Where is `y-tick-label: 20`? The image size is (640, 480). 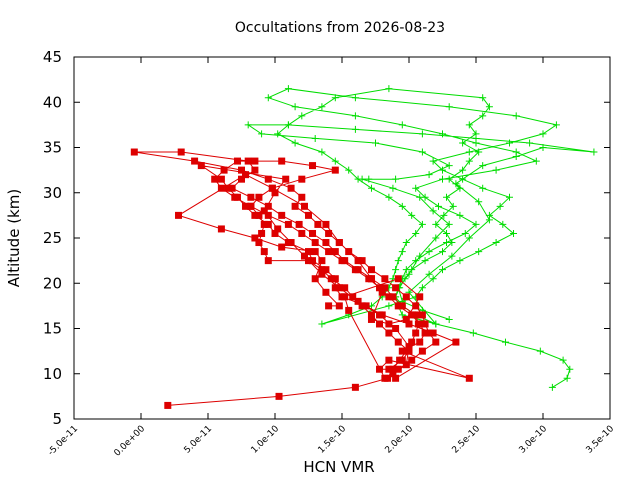
y-tick-label: 20 is located at coordinates (52, 283).